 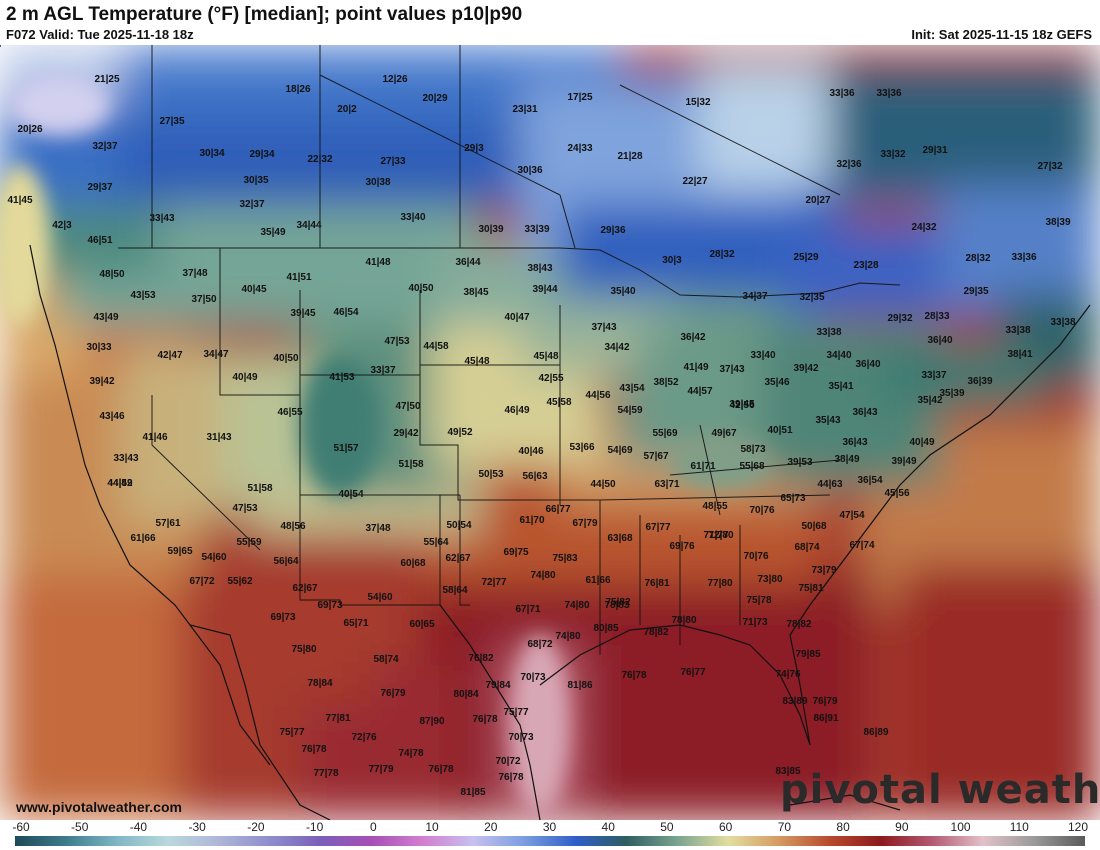 I want to click on point-value-label: 74|76, so click(x=787, y=674).